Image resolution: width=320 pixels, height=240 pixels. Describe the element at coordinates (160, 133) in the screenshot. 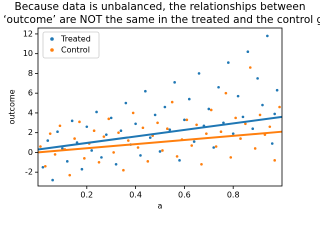

I see `fit-line` at that location.